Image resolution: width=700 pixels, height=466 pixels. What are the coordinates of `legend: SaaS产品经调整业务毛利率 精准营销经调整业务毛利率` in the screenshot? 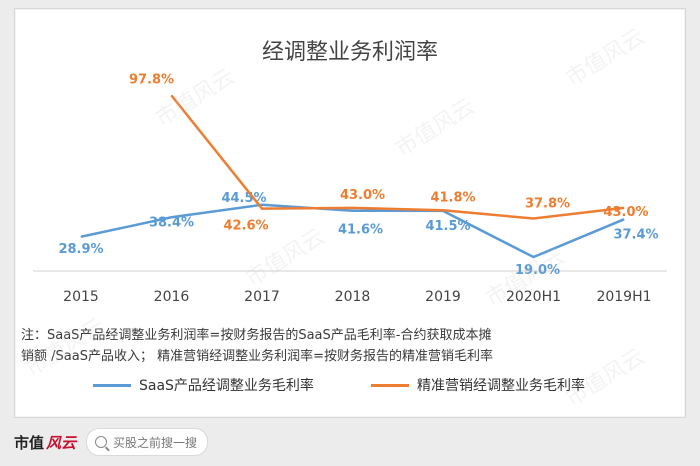 It's located at (350, 395).